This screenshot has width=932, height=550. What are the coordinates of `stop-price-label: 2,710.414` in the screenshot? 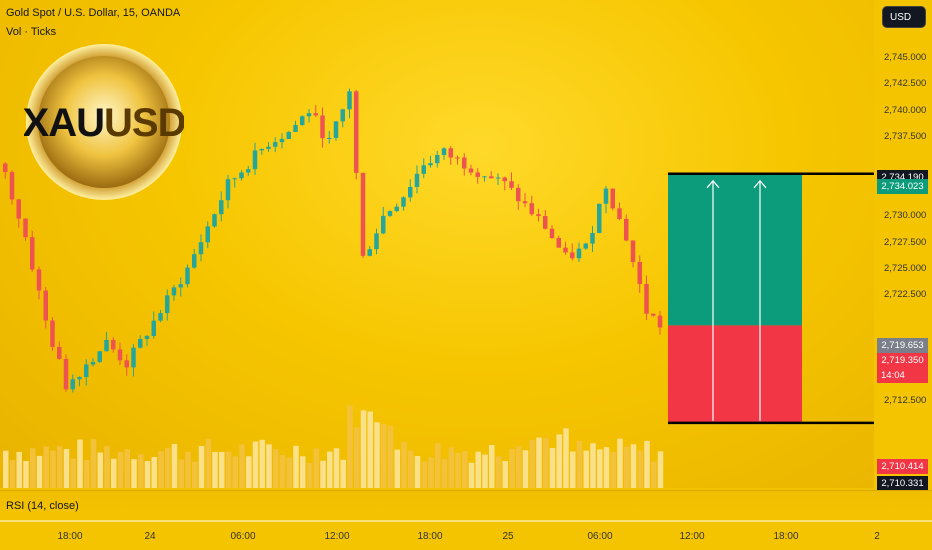 It's located at (902, 466).